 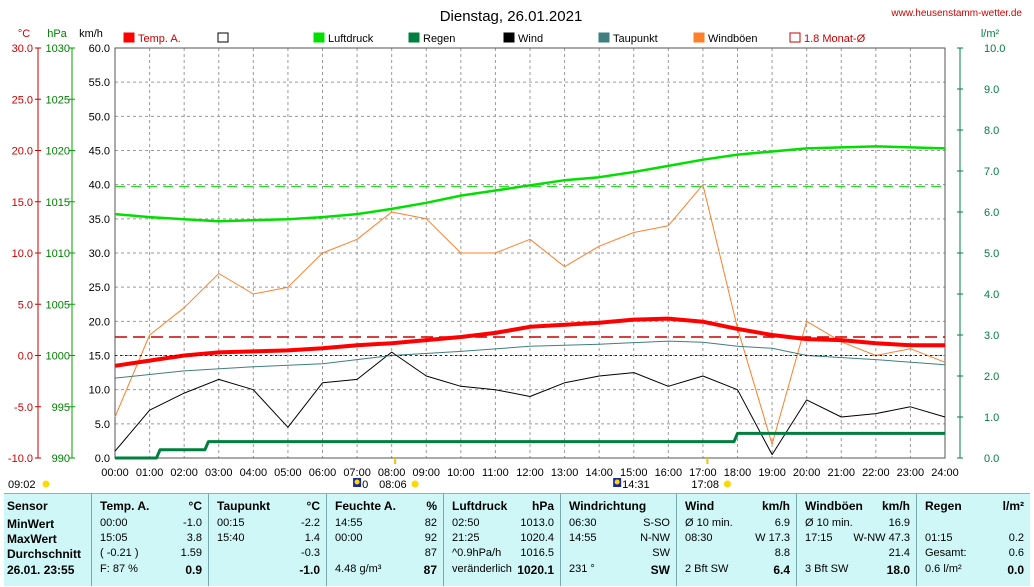 I want to click on table-cell: 15:05, so click(x=114, y=538).